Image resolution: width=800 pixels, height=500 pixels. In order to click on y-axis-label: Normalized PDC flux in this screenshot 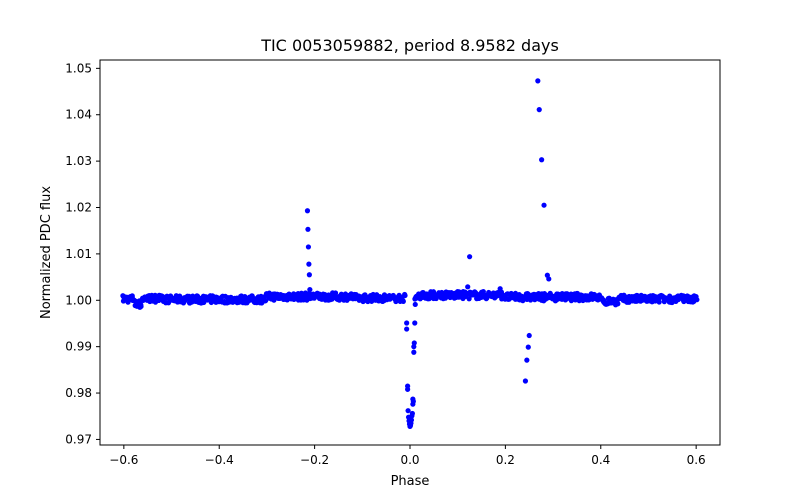, I will do `click(46, 252)`.